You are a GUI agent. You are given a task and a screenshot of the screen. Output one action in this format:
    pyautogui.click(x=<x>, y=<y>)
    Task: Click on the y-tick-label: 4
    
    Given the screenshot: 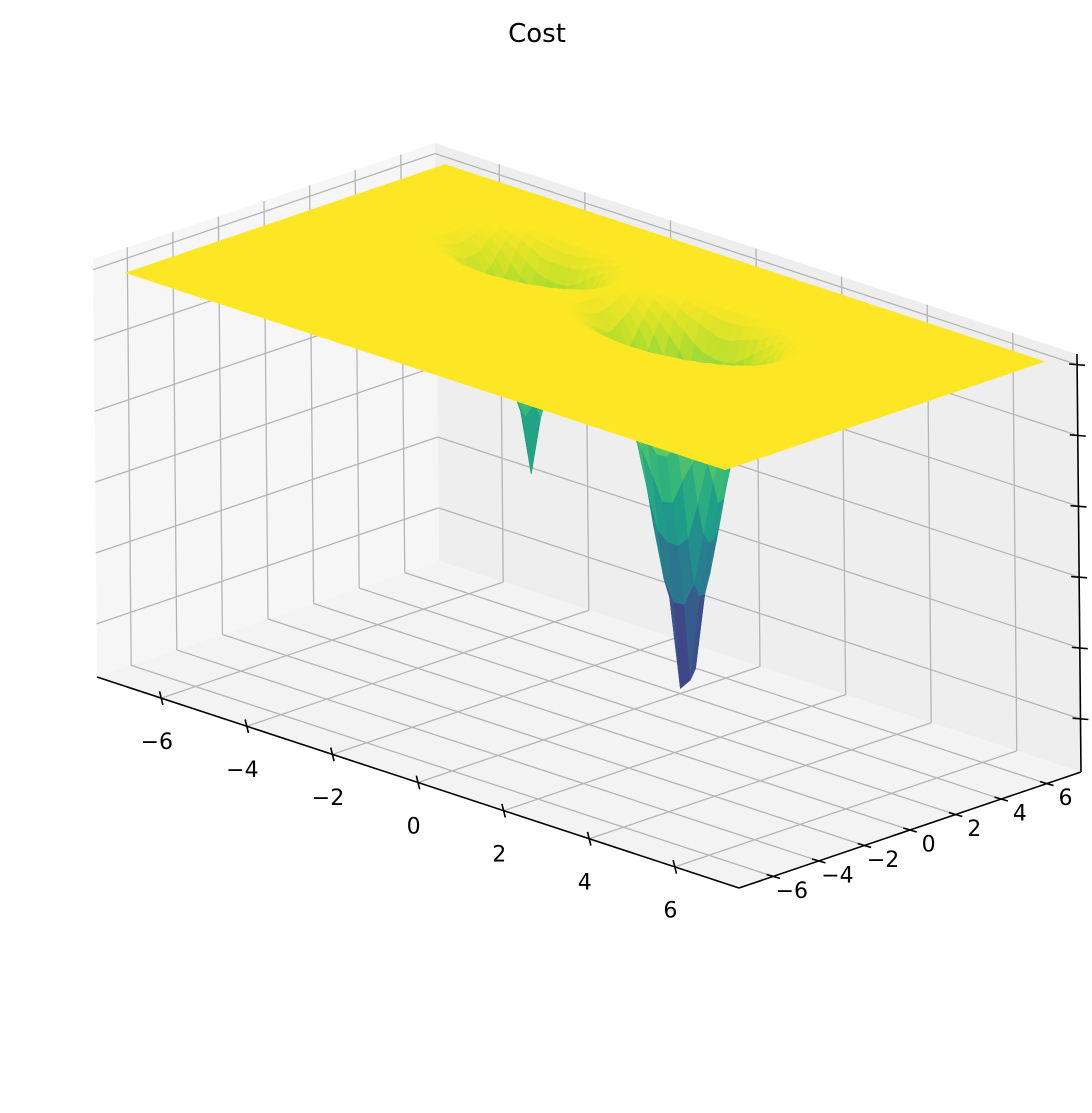 What is the action you would take?
    pyautogui.click(x=1020, y=814)
    